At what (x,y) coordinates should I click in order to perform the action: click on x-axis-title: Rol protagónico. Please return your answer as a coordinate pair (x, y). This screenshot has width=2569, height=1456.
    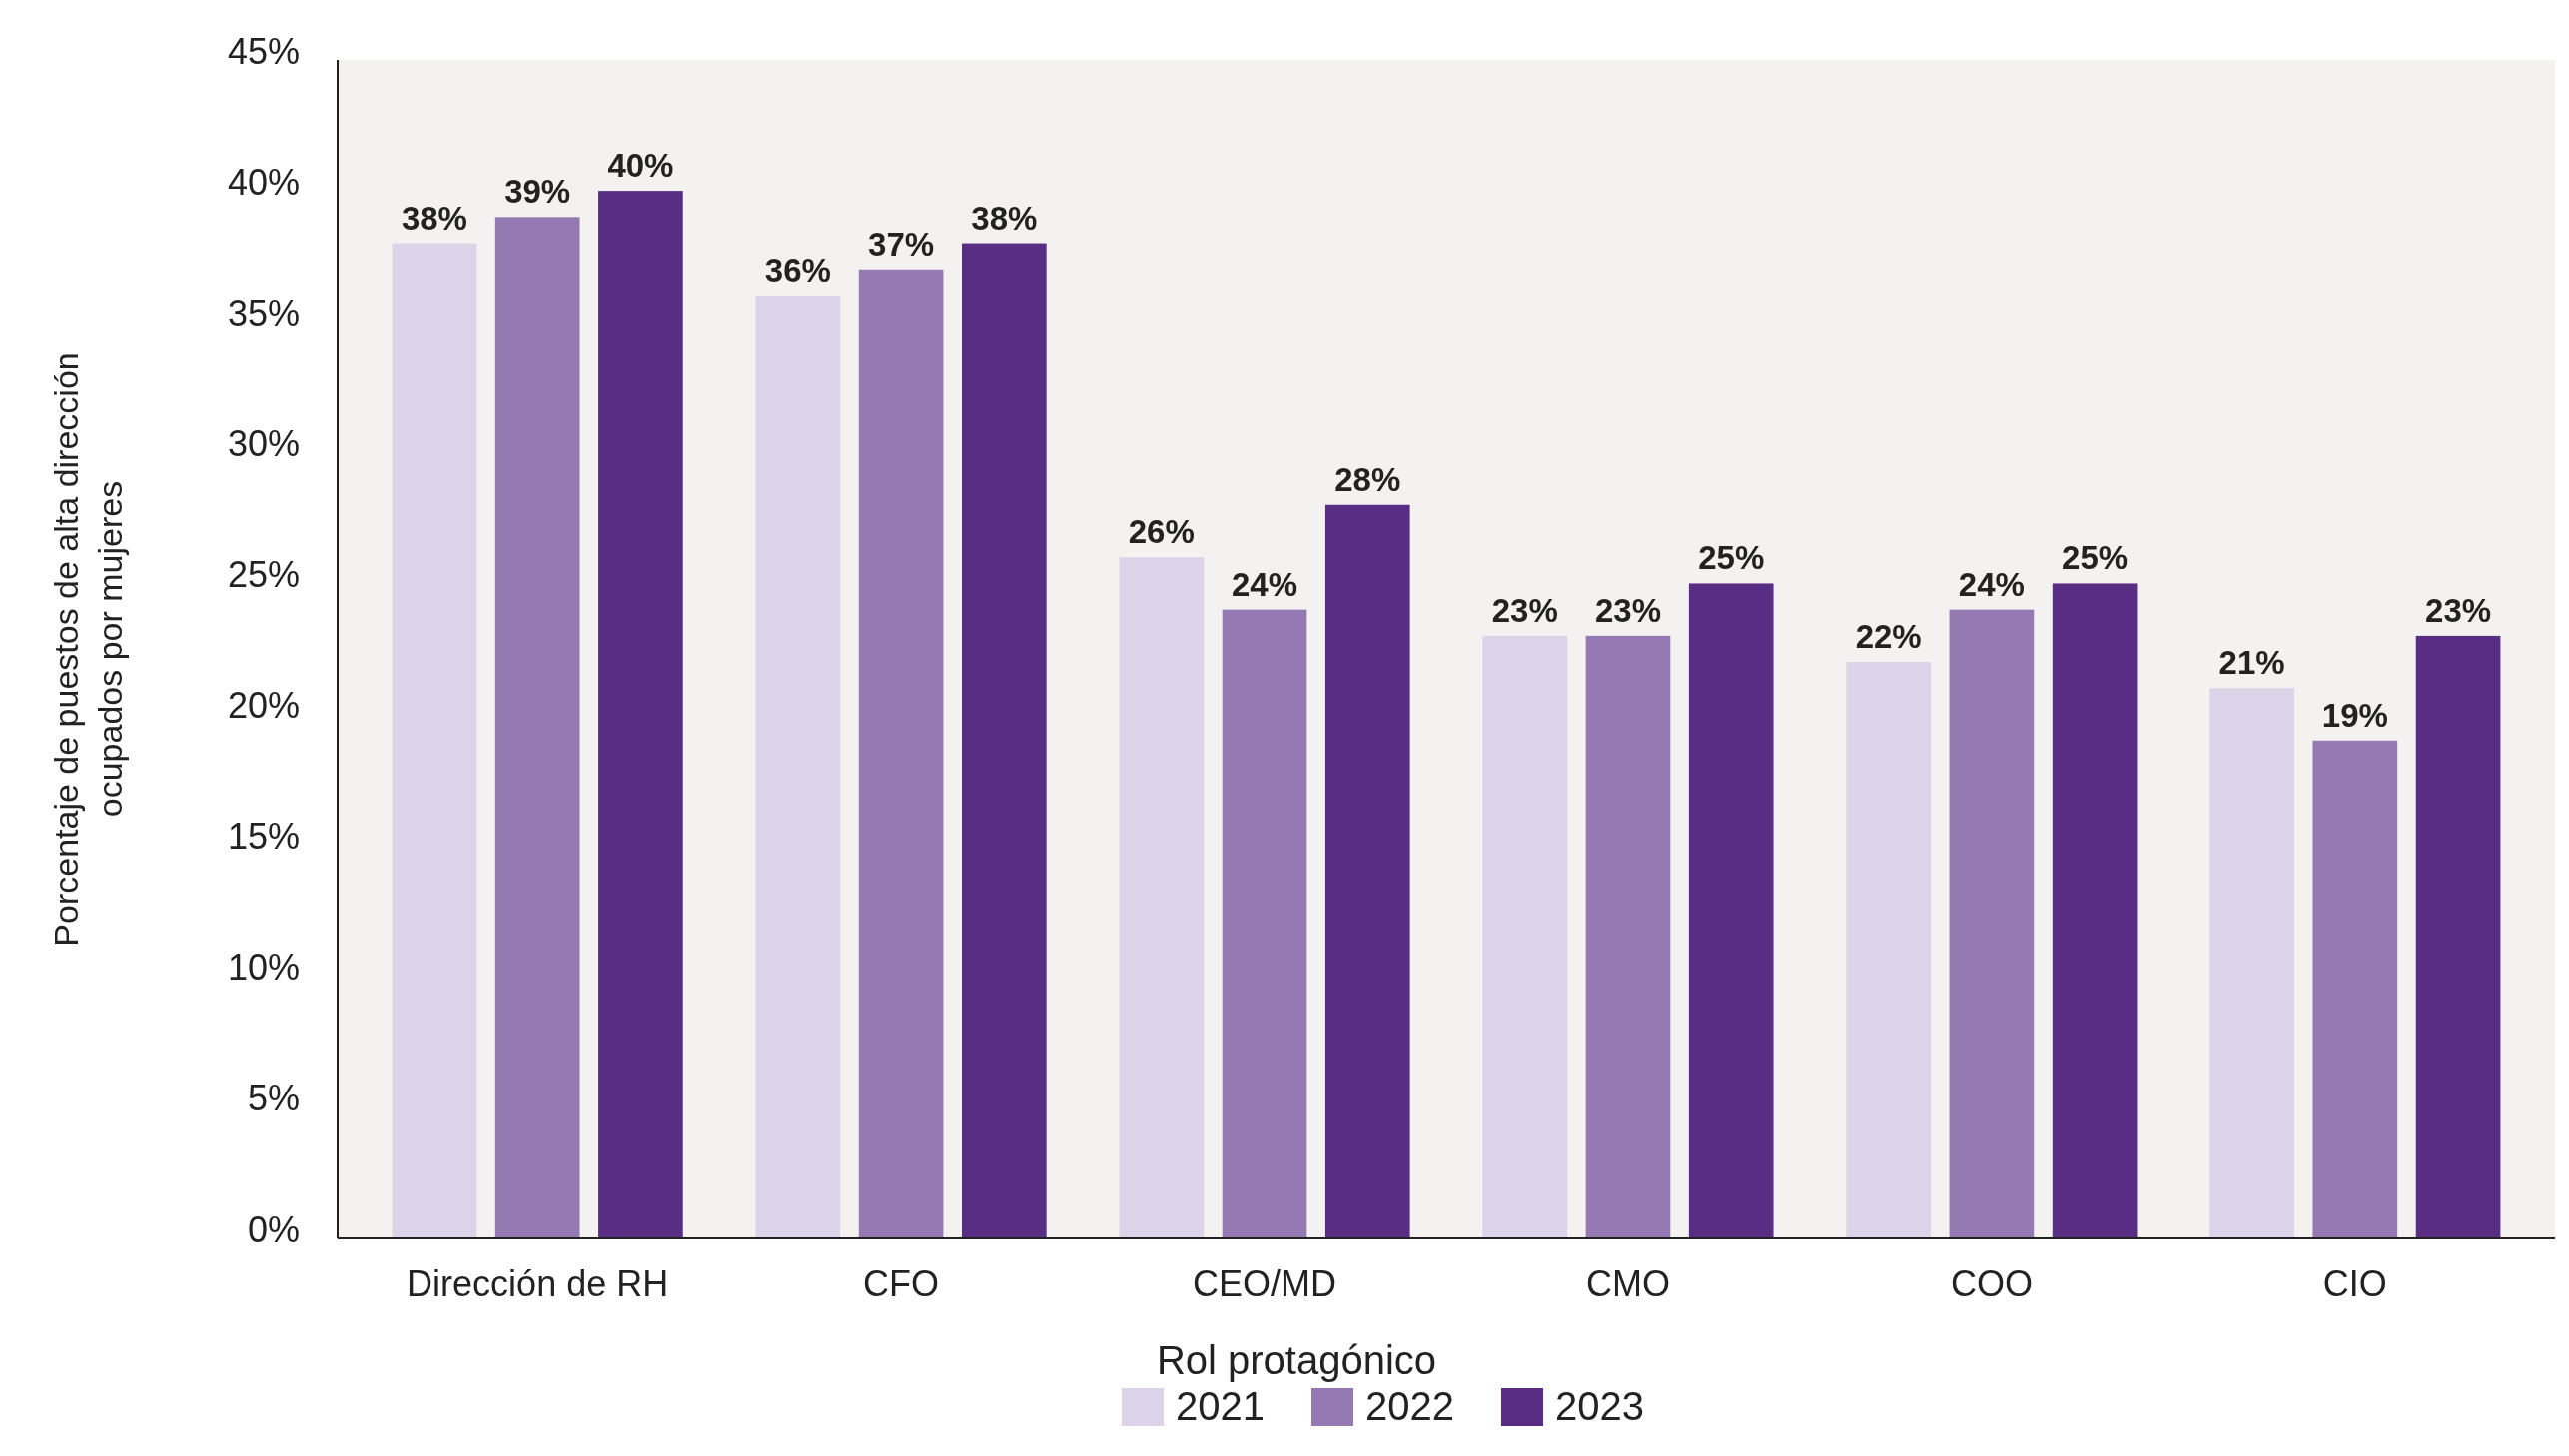
    Looking at the image, I should click on (1296, 1360).